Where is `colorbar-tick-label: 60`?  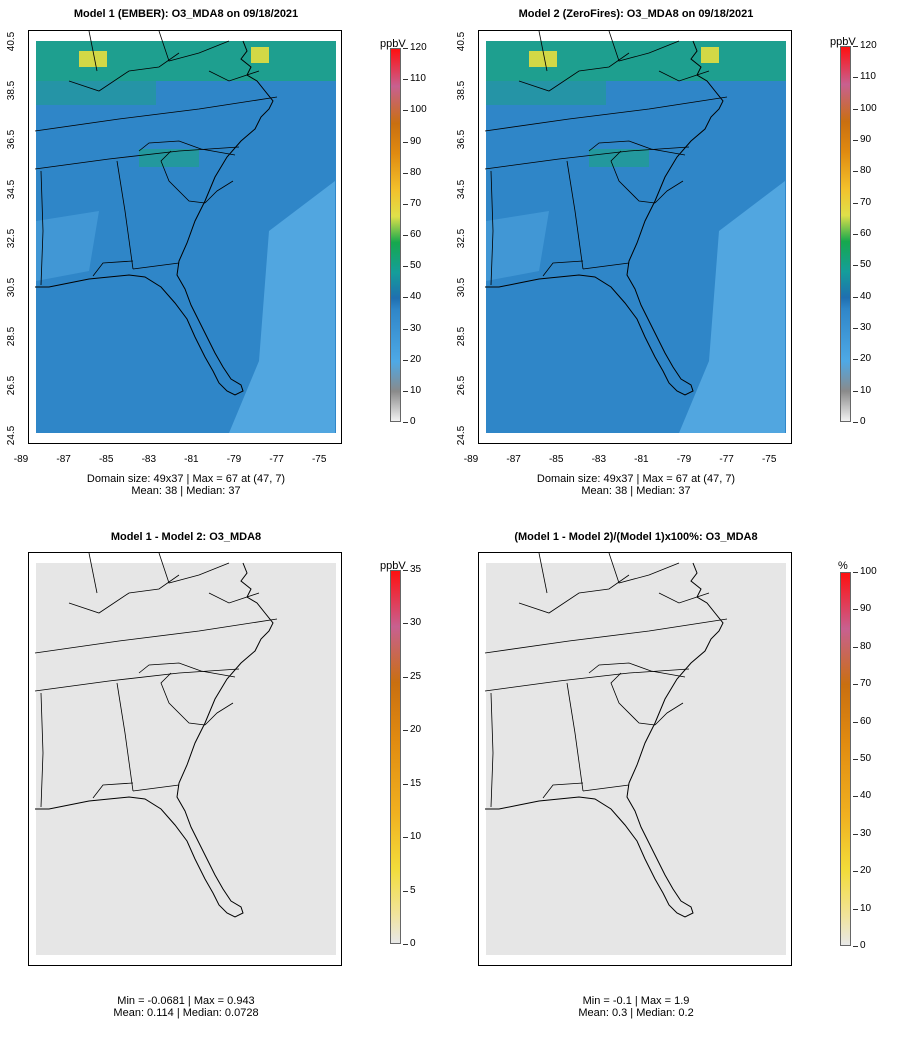
colorbar-tick-label: 60 is located at coordinates (862, 721).